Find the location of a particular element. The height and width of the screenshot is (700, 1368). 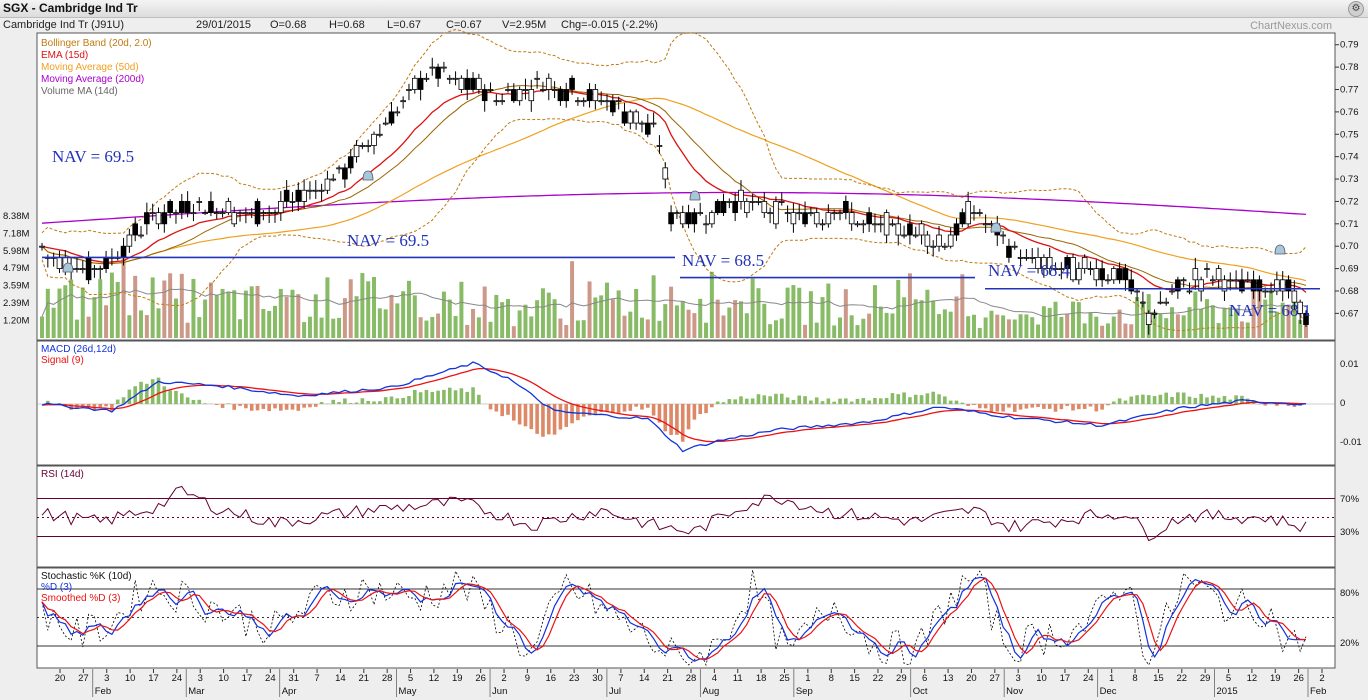

date-tick-label: 21 is located at coordinates (364, 678).